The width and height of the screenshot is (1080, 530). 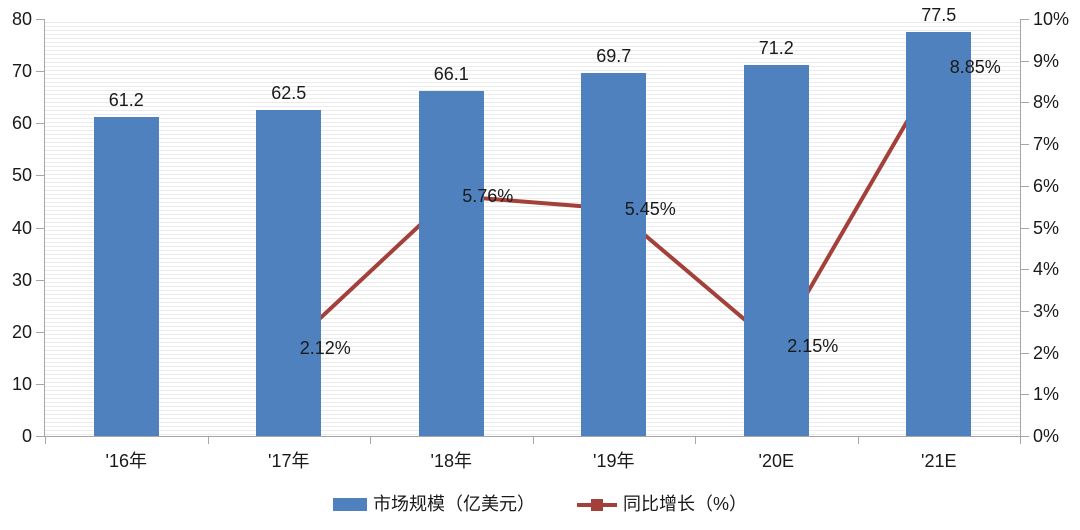 What do you see at coordinates (650, 208) in the screenshot?
I see `growth-point-label: 5.45%` at bounding box center [650, 208].